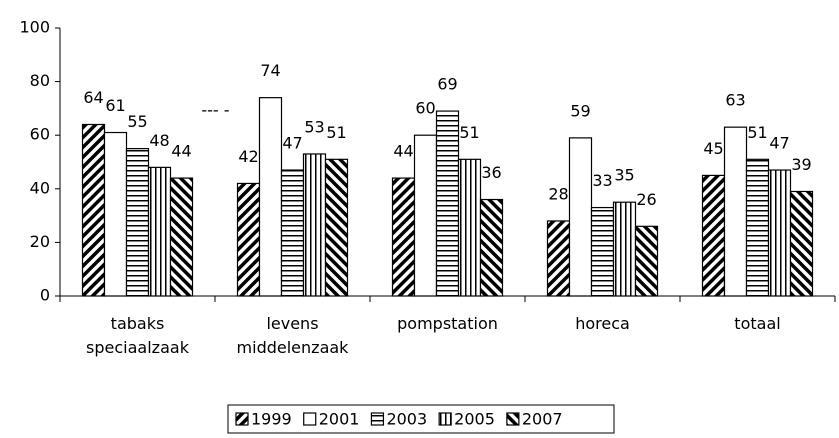 The image size is (839, 438). What do you see at coordinates (339, 419) in the screenshot?
I see `legend-label: 2001` at bounding box center [339, 419].